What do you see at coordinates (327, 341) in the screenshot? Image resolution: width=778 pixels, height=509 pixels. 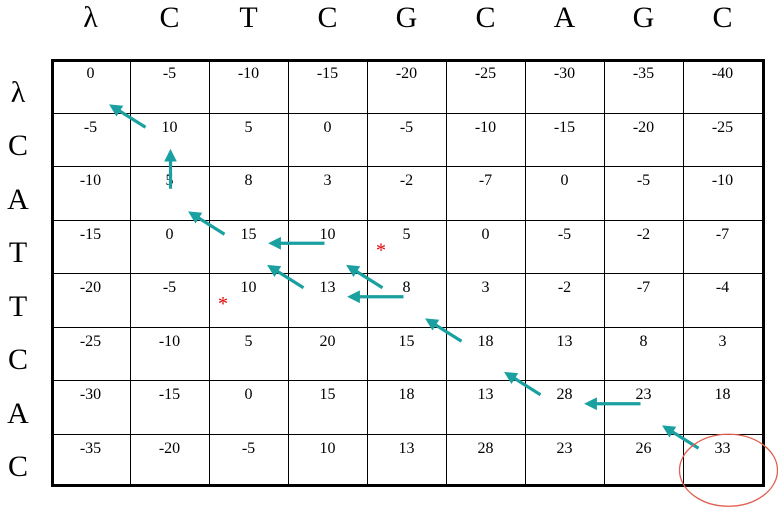 I see `matrix-cell: 20` at bounding box center [327, 341].